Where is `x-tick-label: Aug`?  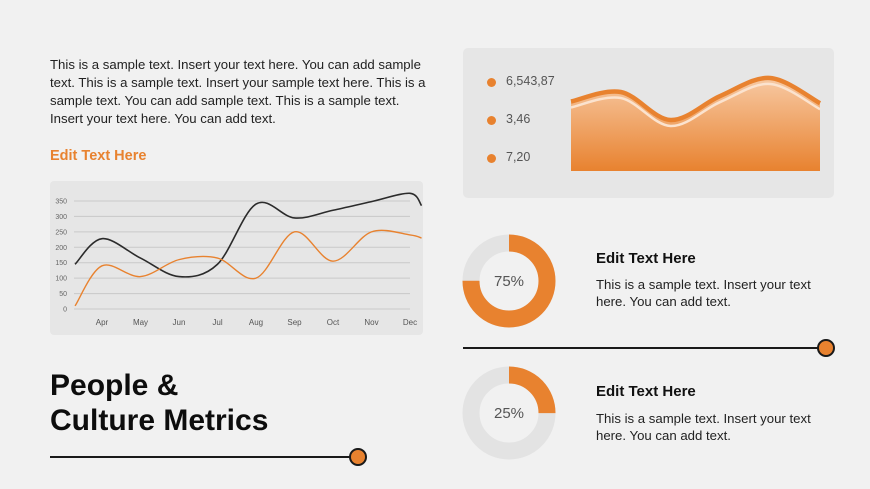 x-tick-label: Aug is located at coordinates (256, 322).